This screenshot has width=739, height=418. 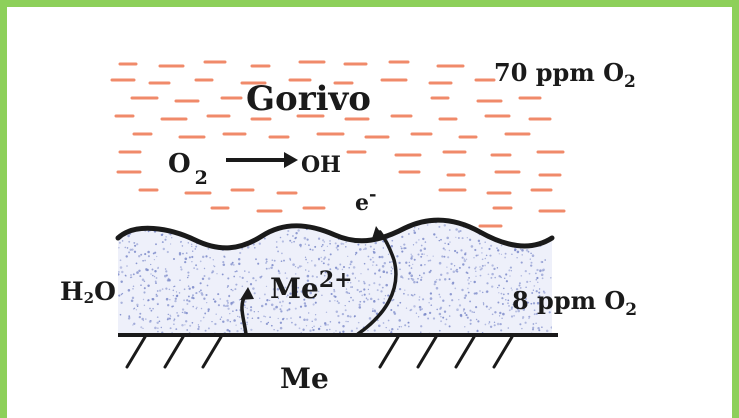 I want to click on fuel-label: Gorivo, so click(x=308, y=99).